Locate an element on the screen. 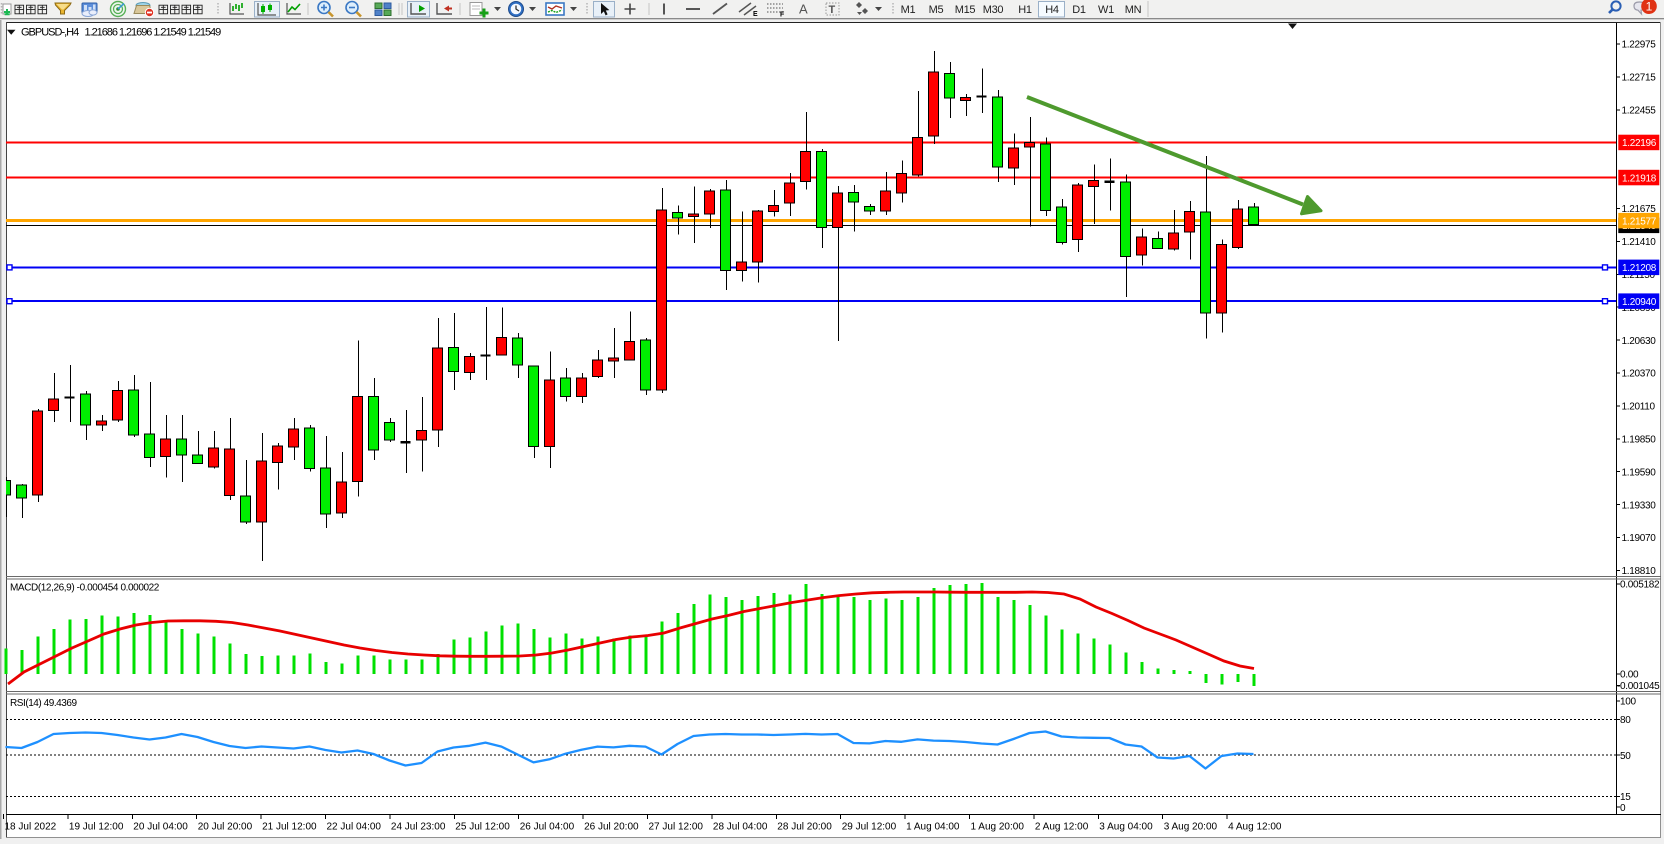 The height and width of the screenshot is (844, 1664). svg-text: T is located at coordinates (832, 10).